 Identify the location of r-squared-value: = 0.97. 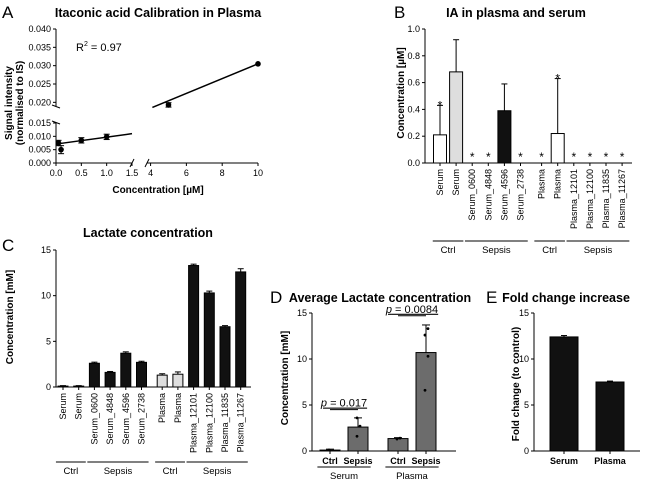
(105, 48).